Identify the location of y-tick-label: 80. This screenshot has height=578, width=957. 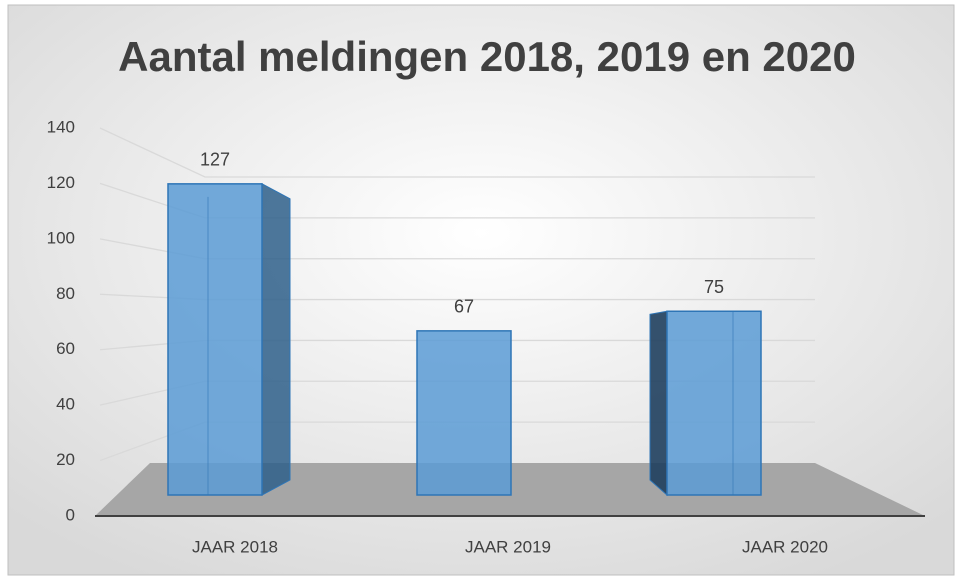
(65, 293).